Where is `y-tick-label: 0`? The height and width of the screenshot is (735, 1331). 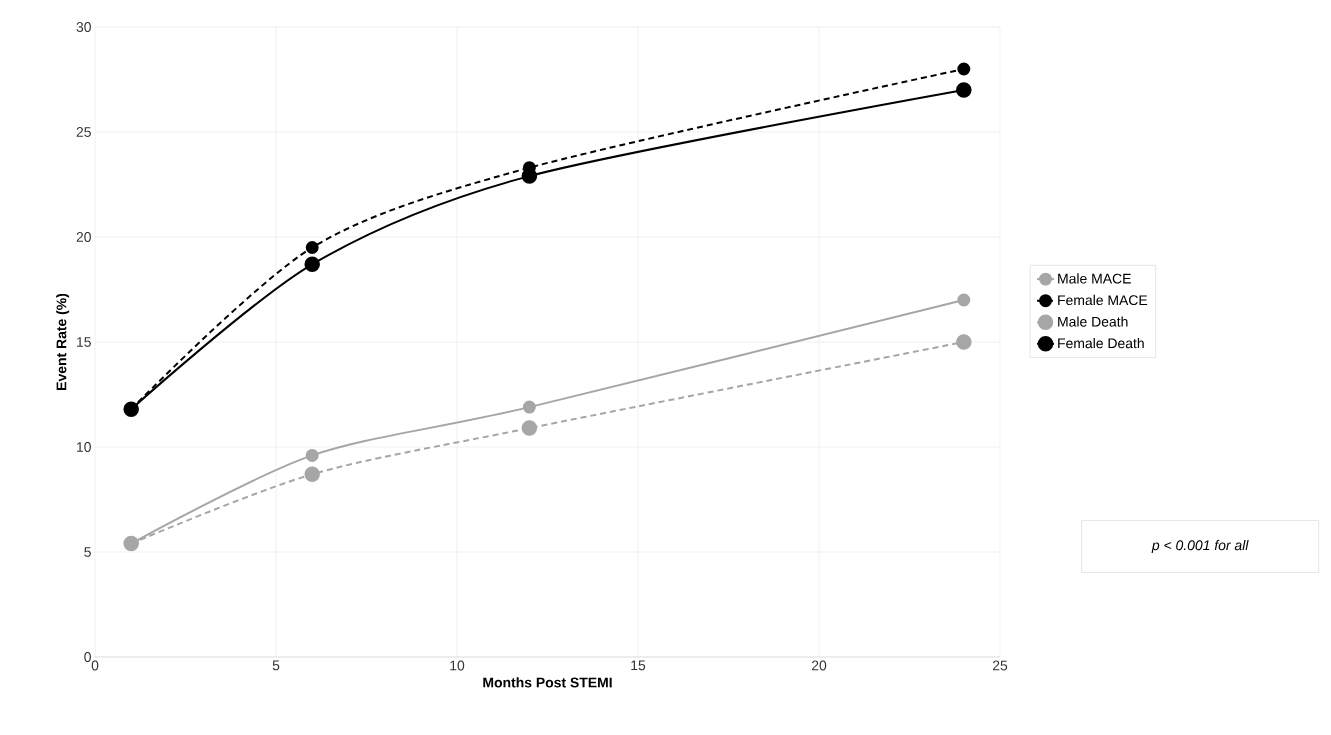
y-tick-label: 0 is located at coordinates (87, 657).